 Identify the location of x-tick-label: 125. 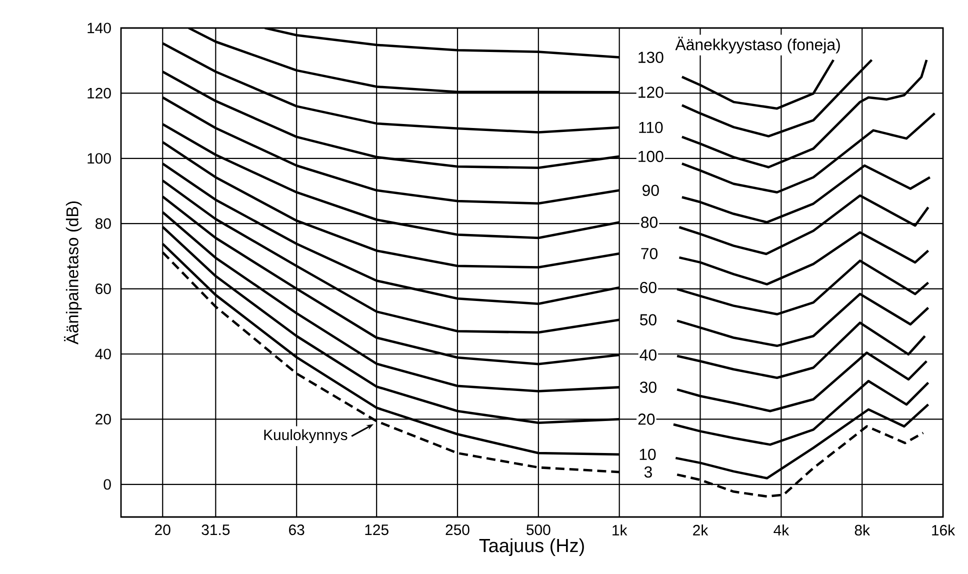
(376, 530).